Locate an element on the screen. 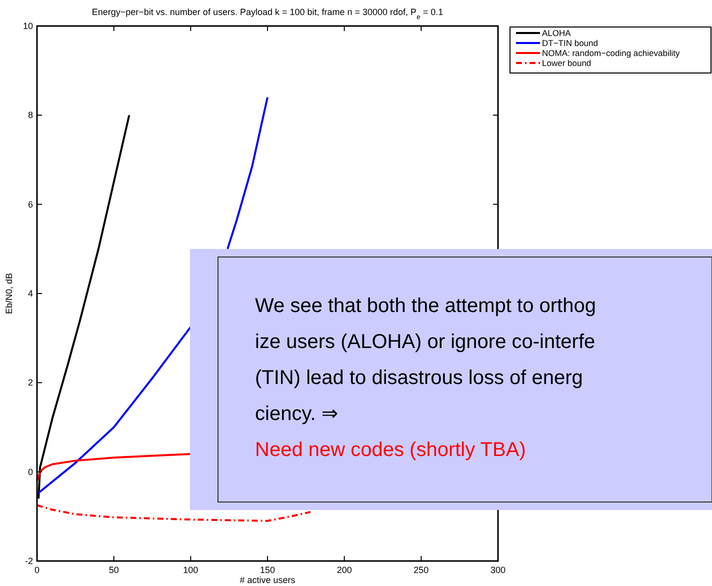 The image size is (712, 586). legend-label: ALOHA is located at coordinates (557, 33).